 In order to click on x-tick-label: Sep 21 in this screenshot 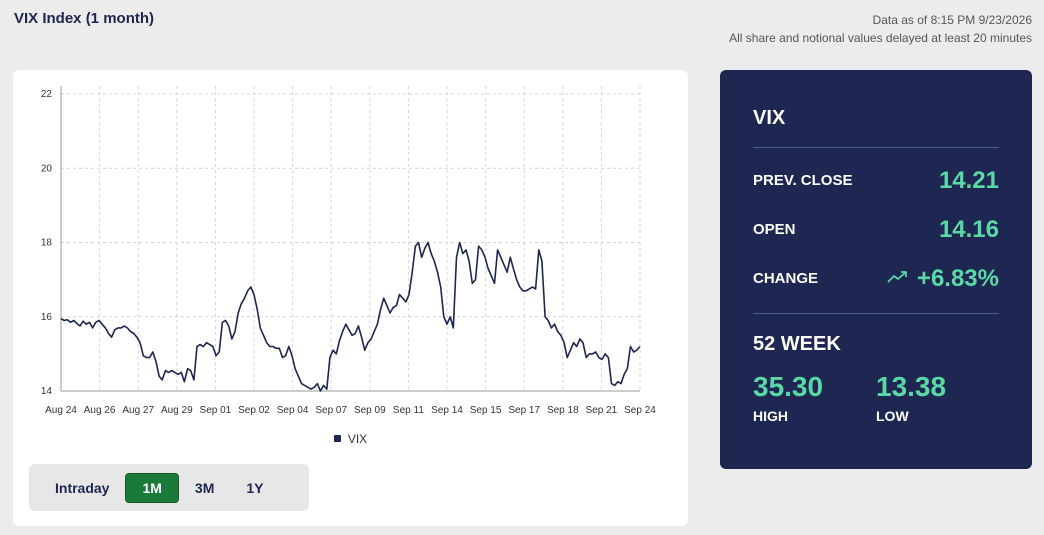, I will do `click(602, 410)`.